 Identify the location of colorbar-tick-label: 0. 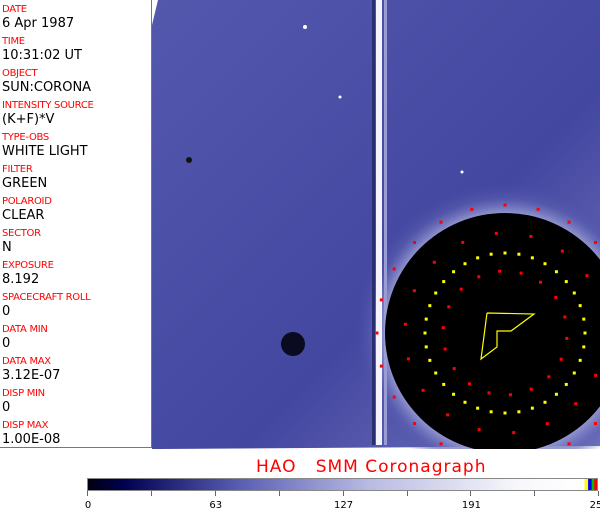
(88, 505).